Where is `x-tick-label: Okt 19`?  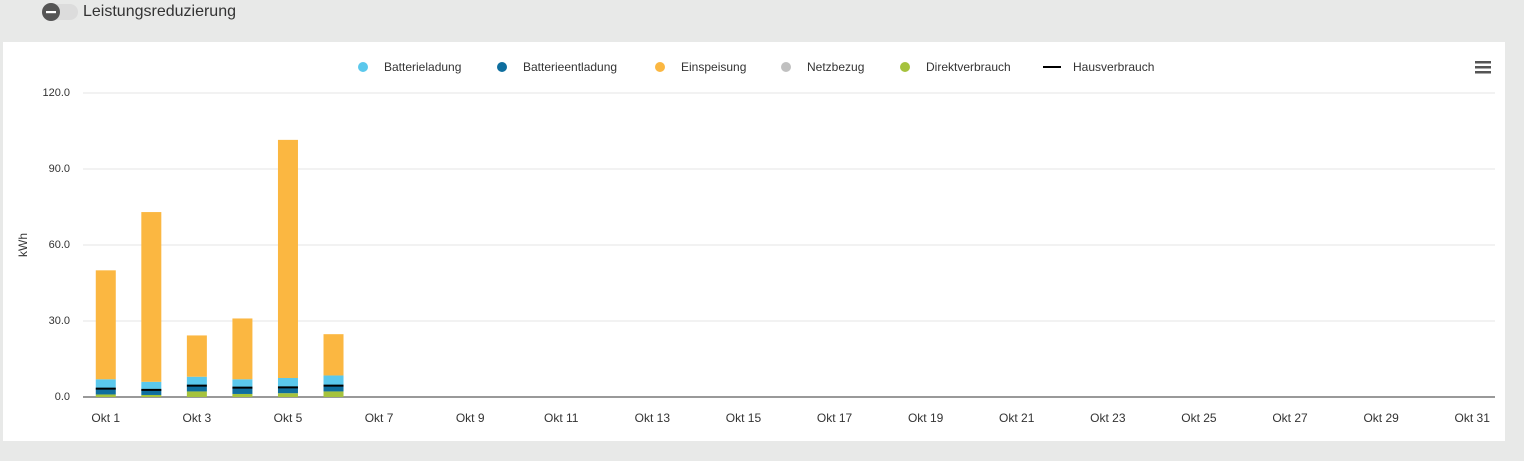
x-tick-label: Okt 19 is located at coordinates (926, 418).